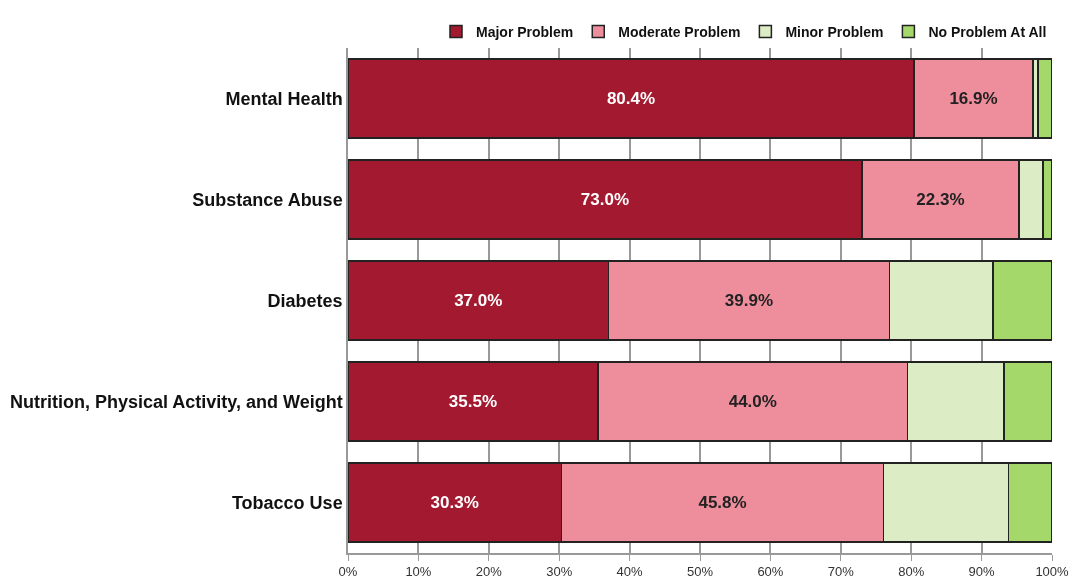 The image size is (1074, 585). What do you see at coordinates (559, 572) in the screenshot?
I see `x-tick-label: 30%` at bounding box center [559, 572].